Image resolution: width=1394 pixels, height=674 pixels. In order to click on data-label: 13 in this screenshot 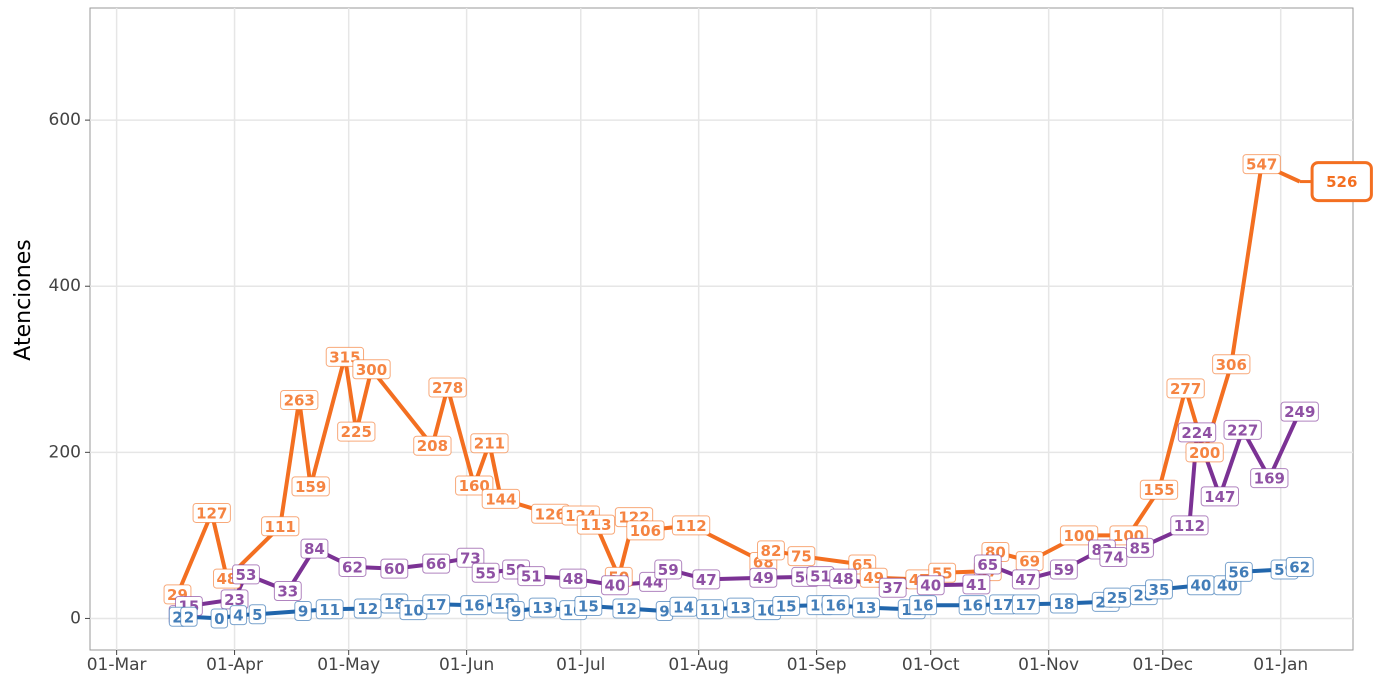, I will do `click(866, 607)`.